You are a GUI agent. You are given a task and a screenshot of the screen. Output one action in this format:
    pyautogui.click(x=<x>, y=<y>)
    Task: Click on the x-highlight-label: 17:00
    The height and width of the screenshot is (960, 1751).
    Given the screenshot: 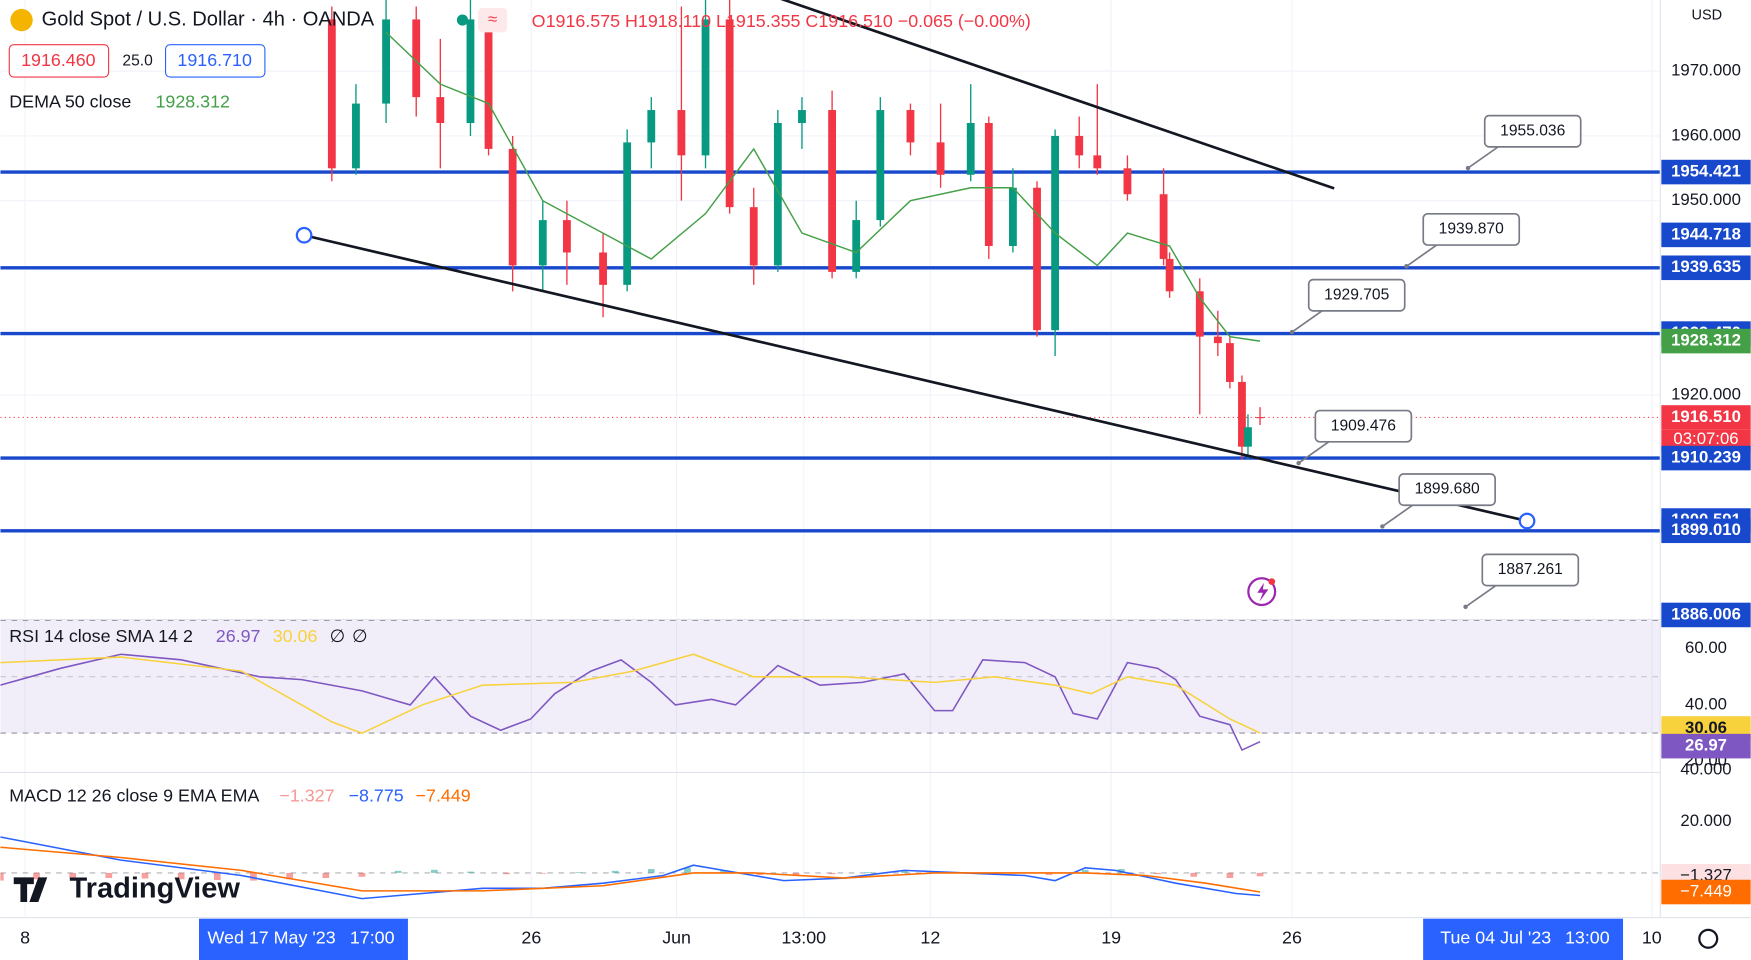 What is the action you would take?
    pyautogui.click(x=372, y=938)
    